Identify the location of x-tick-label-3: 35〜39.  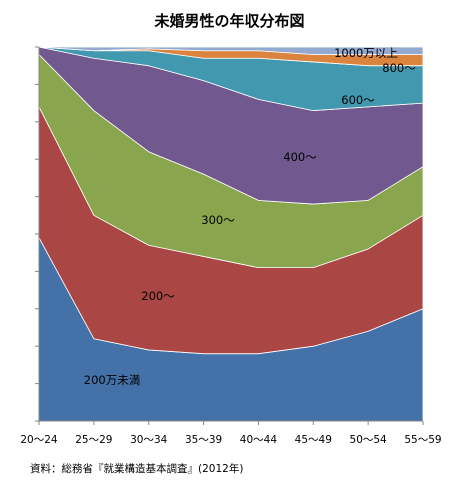
(203, 440).